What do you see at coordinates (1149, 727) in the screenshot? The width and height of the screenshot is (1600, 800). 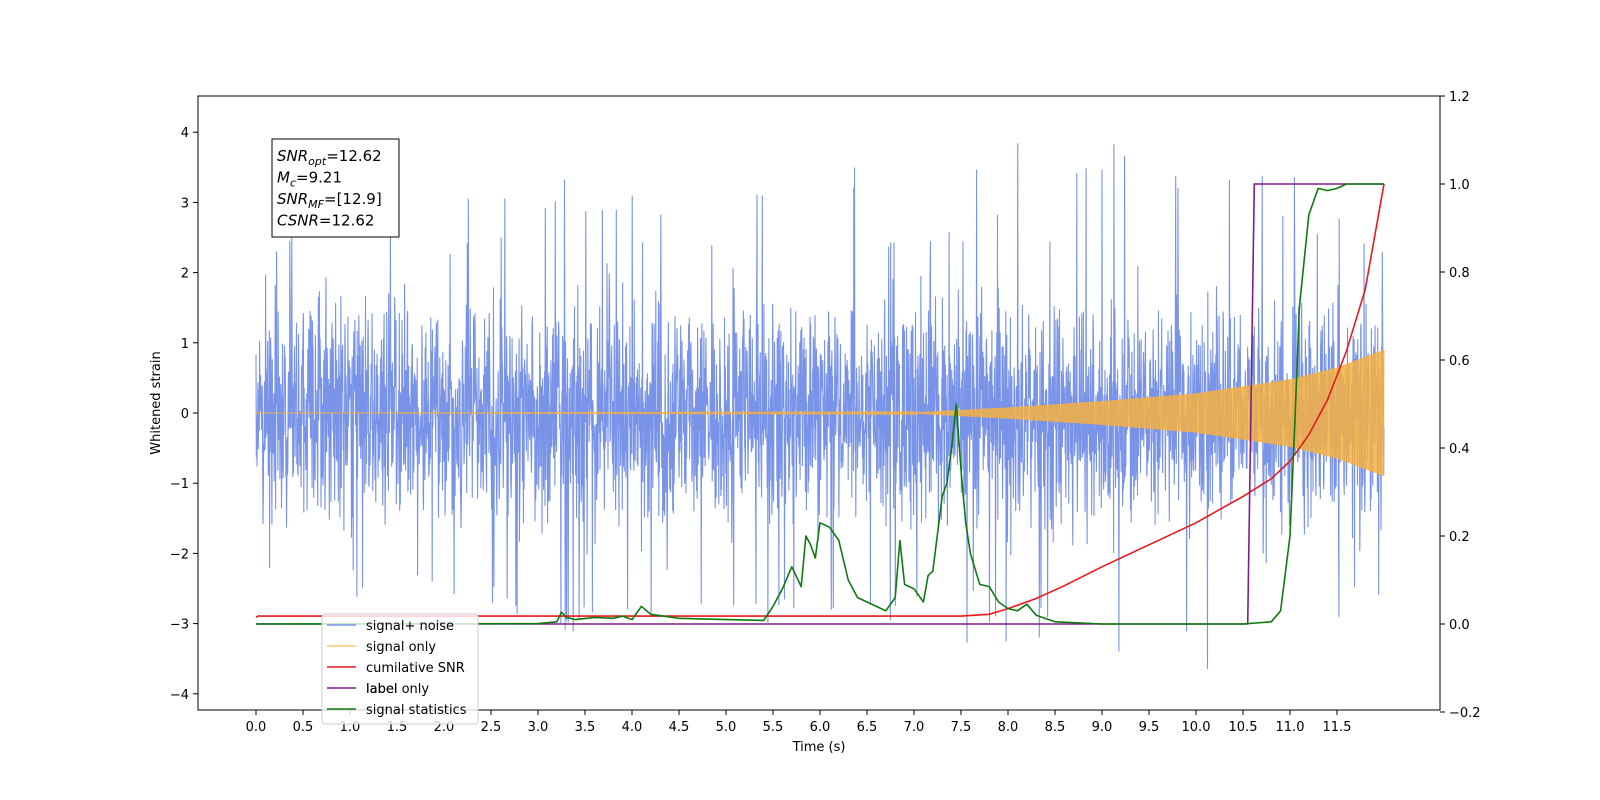 I see `x-tick-label: 9.5` at bounding box center [1149, 727].